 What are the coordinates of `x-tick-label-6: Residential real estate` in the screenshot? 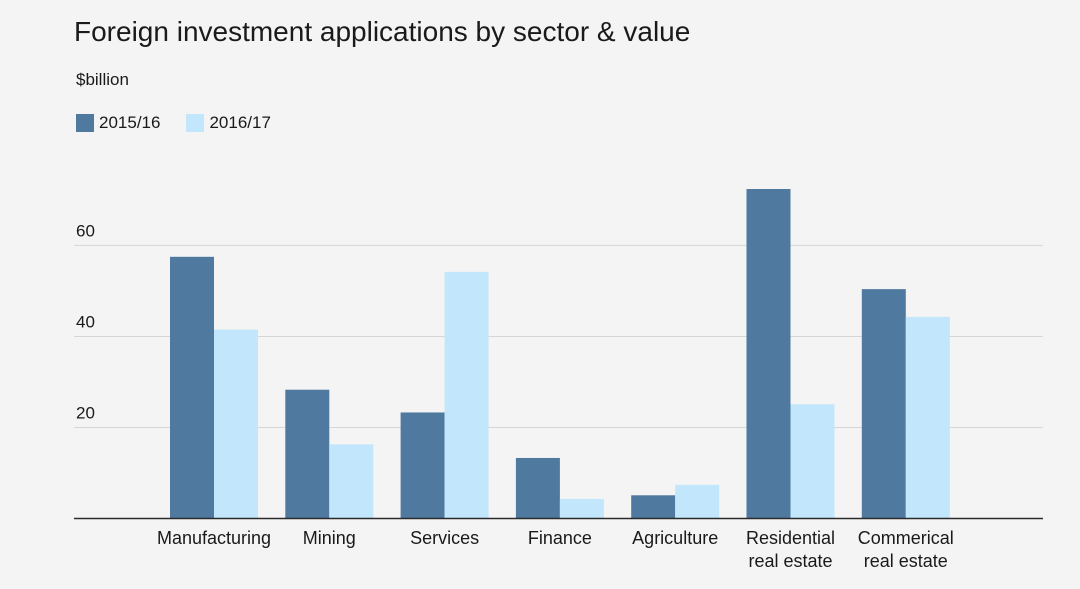 It's located at (790, 549).